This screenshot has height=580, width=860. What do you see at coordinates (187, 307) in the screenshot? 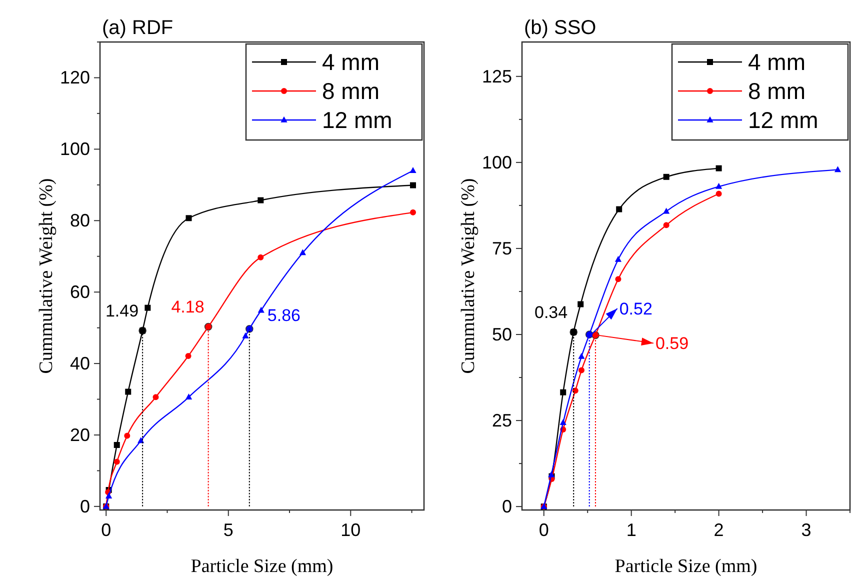
I see `annotation: 4.18` at bounding box center [187, 307].